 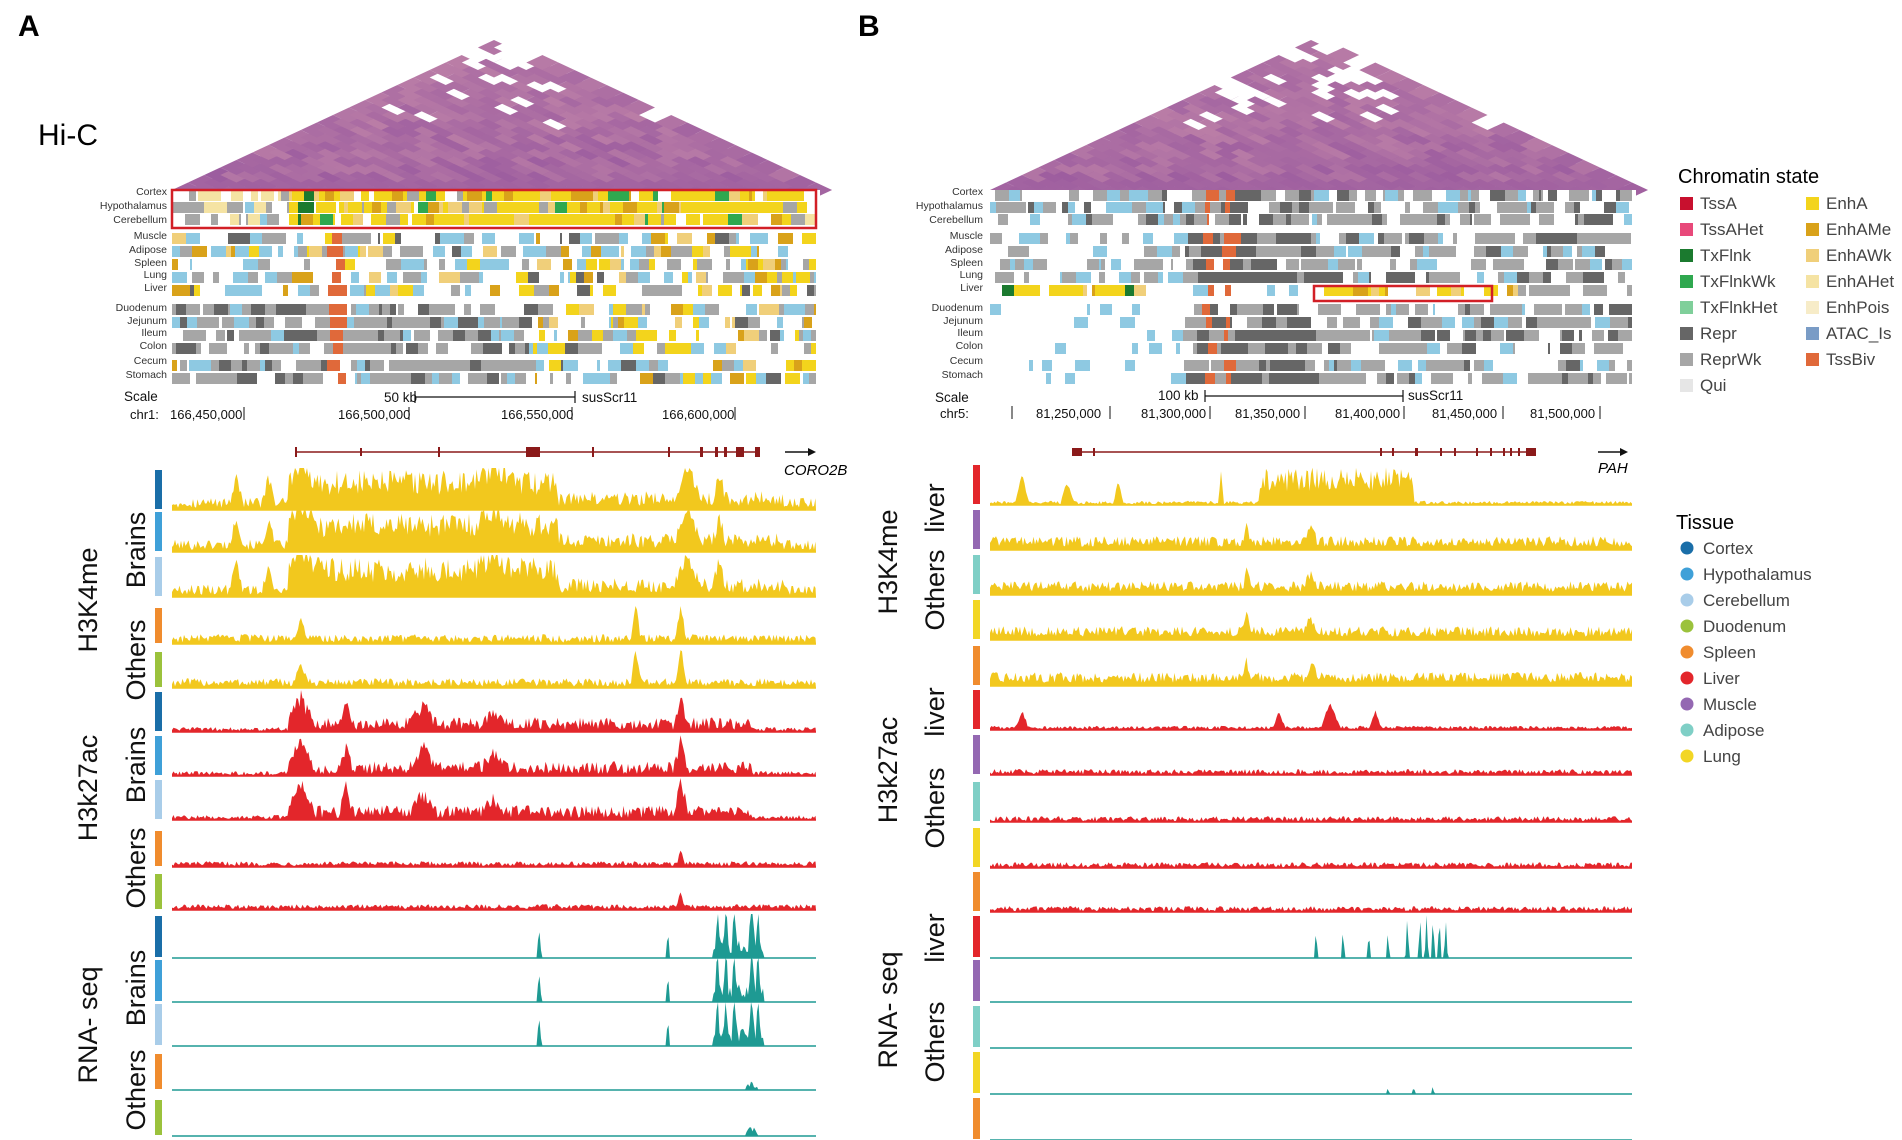 What do you see at coordinates (1615, 182) in the screenshot?
I see `hic-cell` at bounding box center [1615, 182].